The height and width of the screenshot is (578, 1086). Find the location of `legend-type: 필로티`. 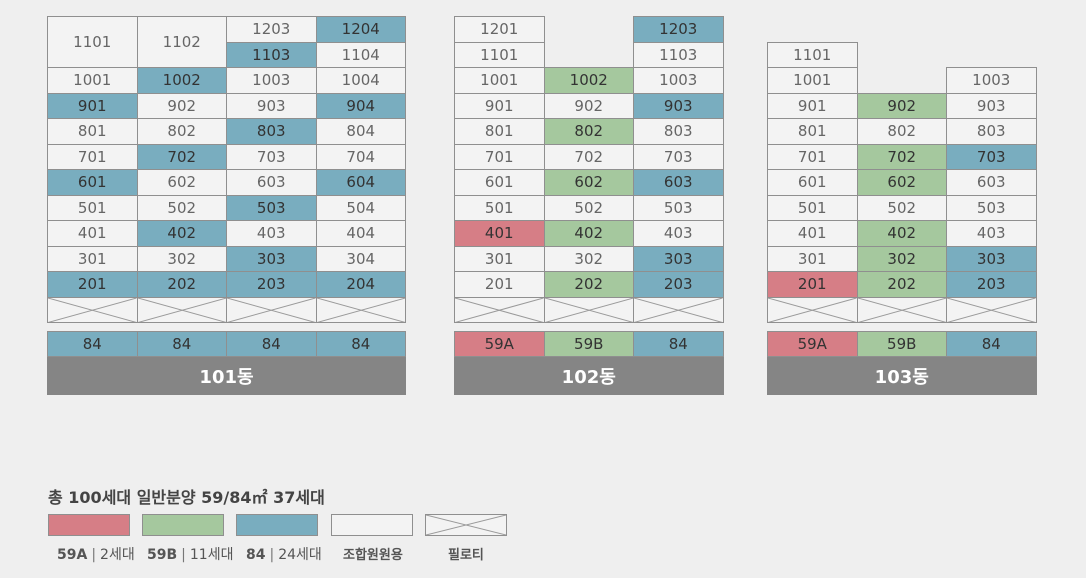

legend-type: 필로티 is located at coordinates (466, 555).